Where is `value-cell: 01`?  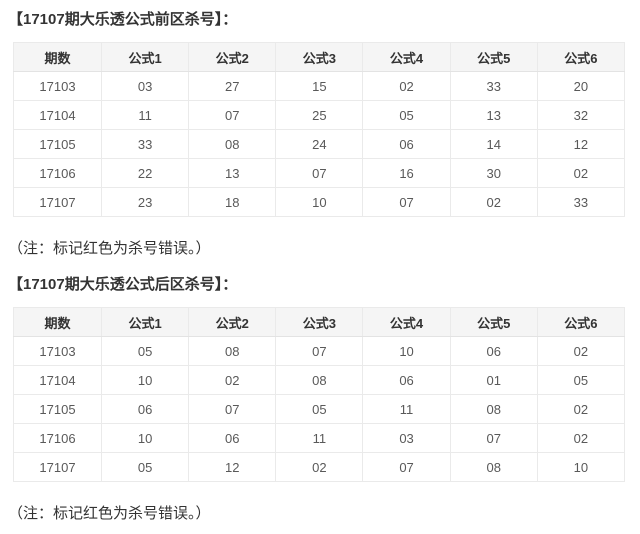
value-cell: 01 is located at coordinates (493, 380).